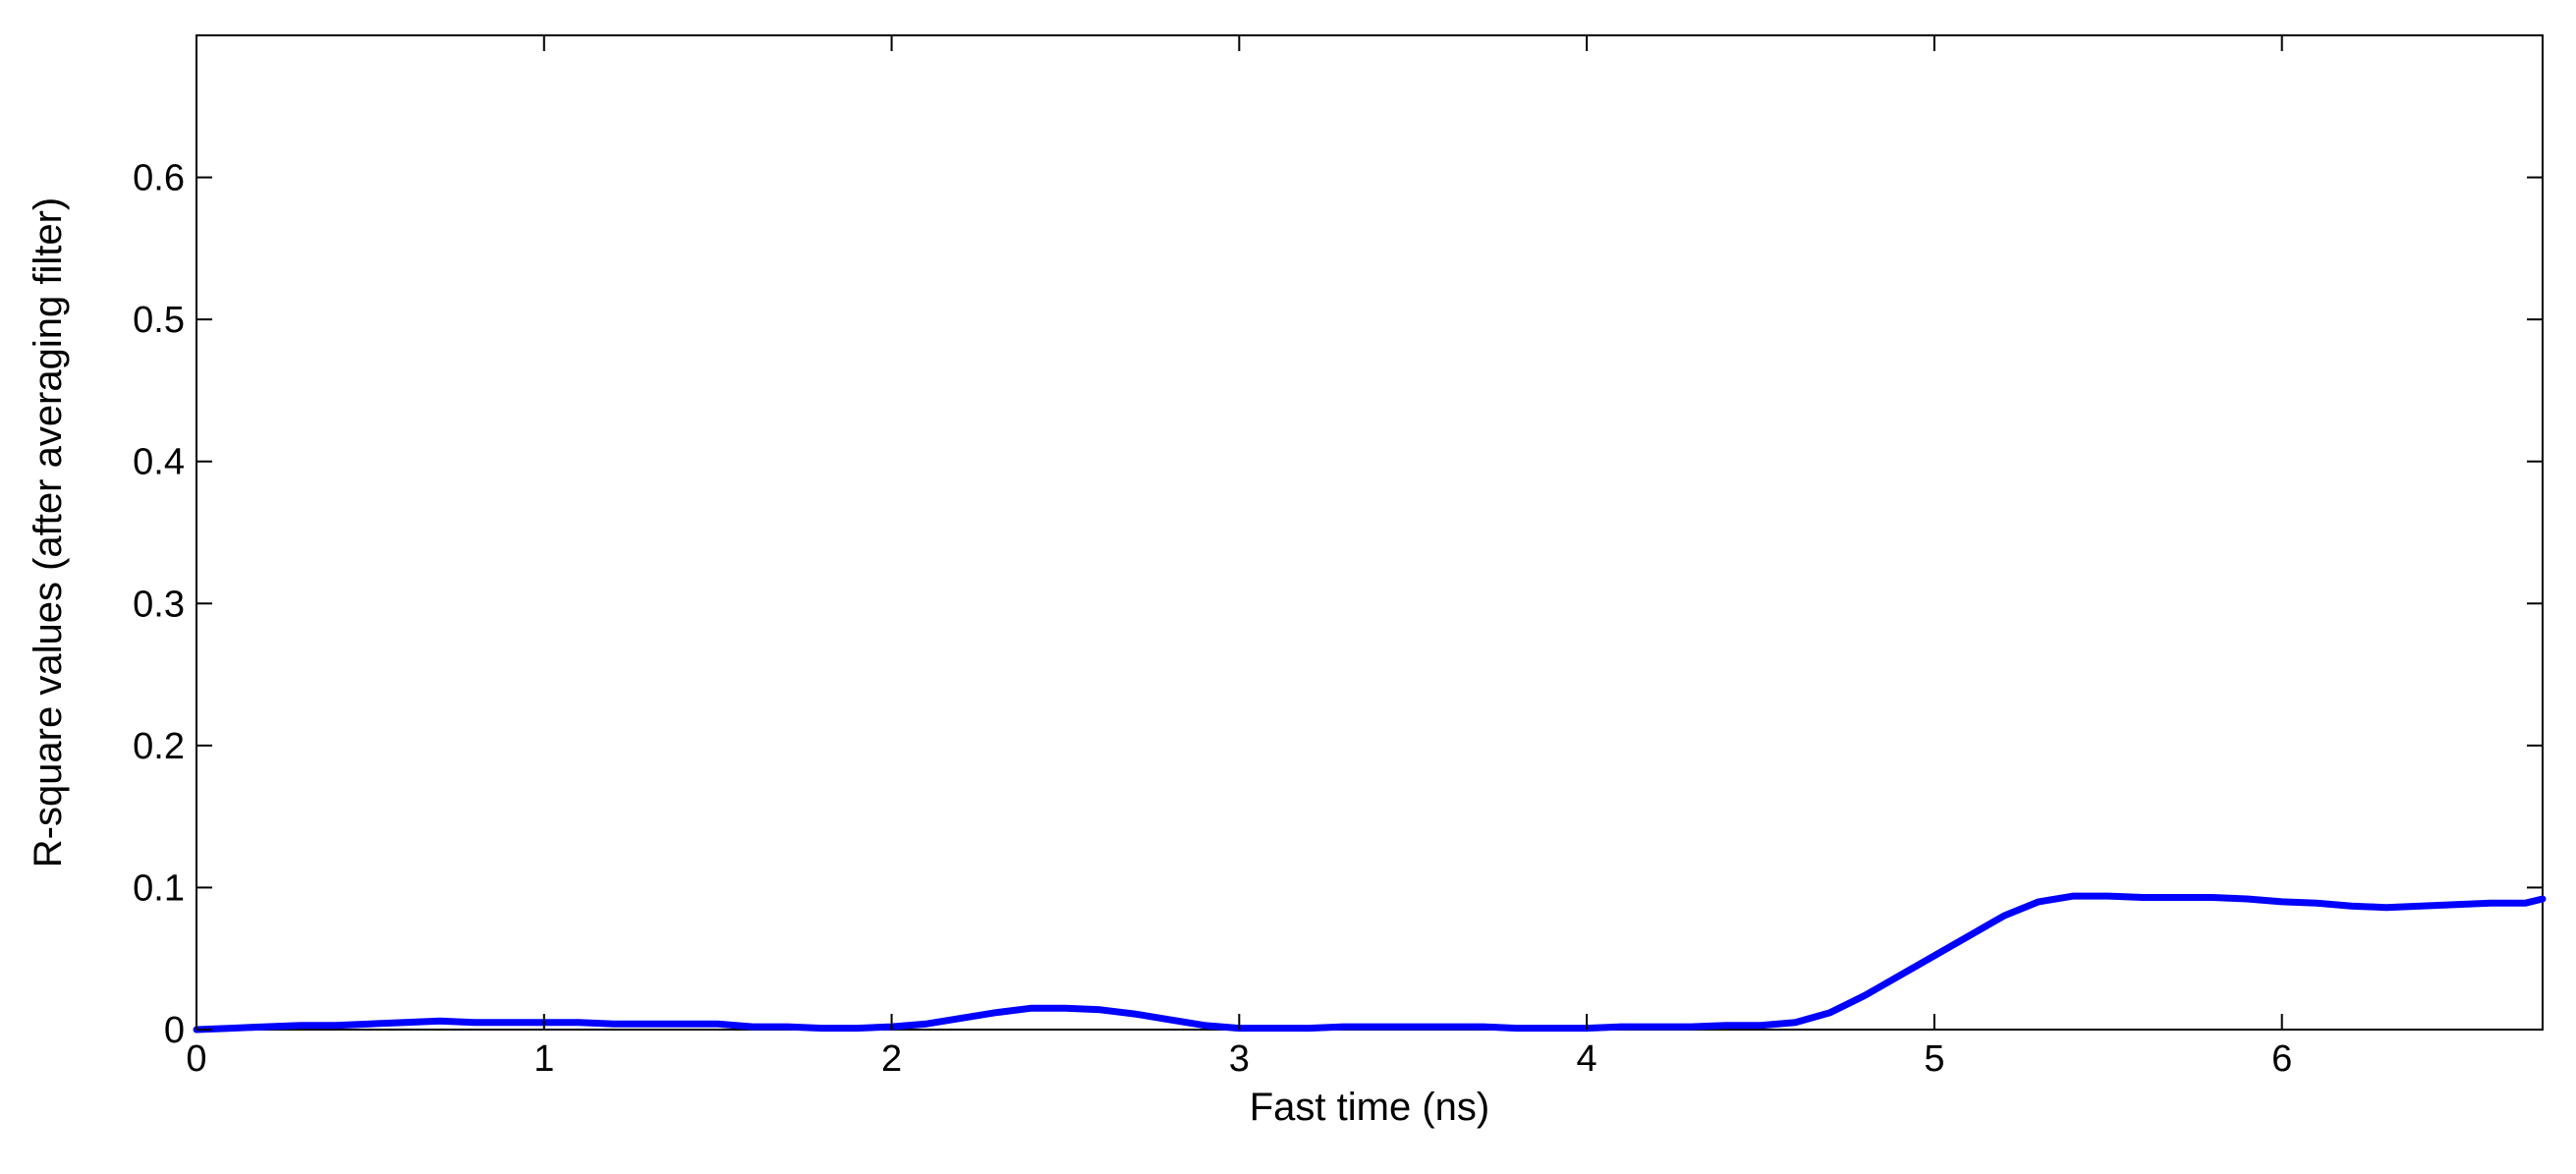 This screenshot has width=2576, height=1174. Describe the element at coordinates (1934, 1059) in the screenshot. I see `x-tick-label: 5` at that location.